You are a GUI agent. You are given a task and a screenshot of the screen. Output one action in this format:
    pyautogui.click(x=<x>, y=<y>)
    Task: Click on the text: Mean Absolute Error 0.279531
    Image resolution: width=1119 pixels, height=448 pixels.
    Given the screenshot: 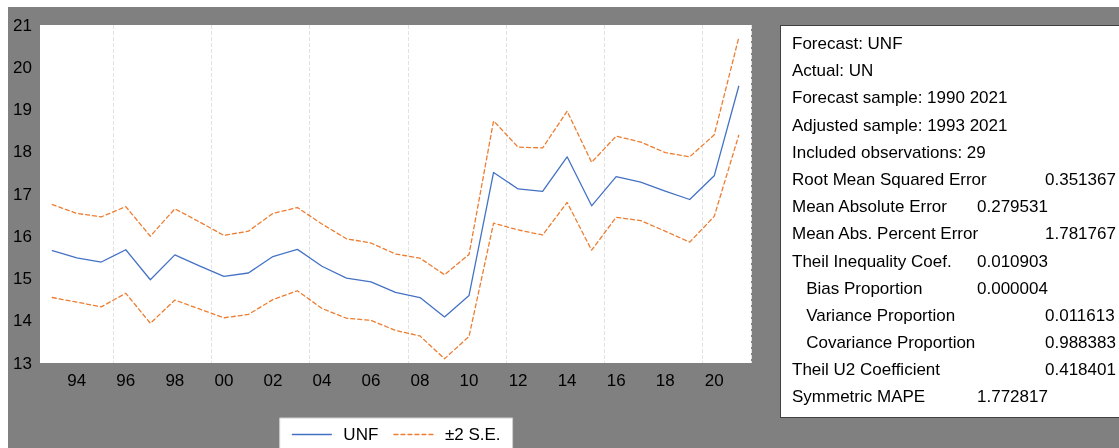 What is the action you would take?
    pyautogui.click(x=920, y=207)
    